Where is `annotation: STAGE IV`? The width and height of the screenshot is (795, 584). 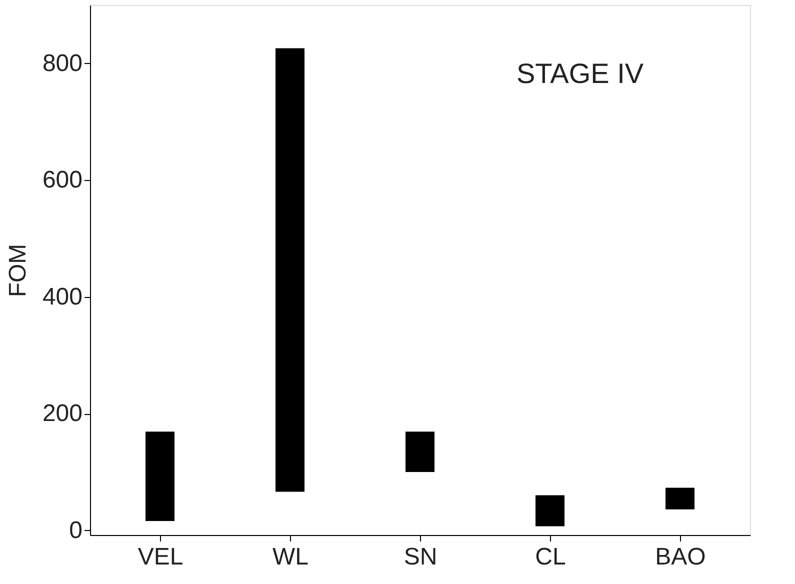 annotation: STAGE IV is located at coordinates (580, 73).